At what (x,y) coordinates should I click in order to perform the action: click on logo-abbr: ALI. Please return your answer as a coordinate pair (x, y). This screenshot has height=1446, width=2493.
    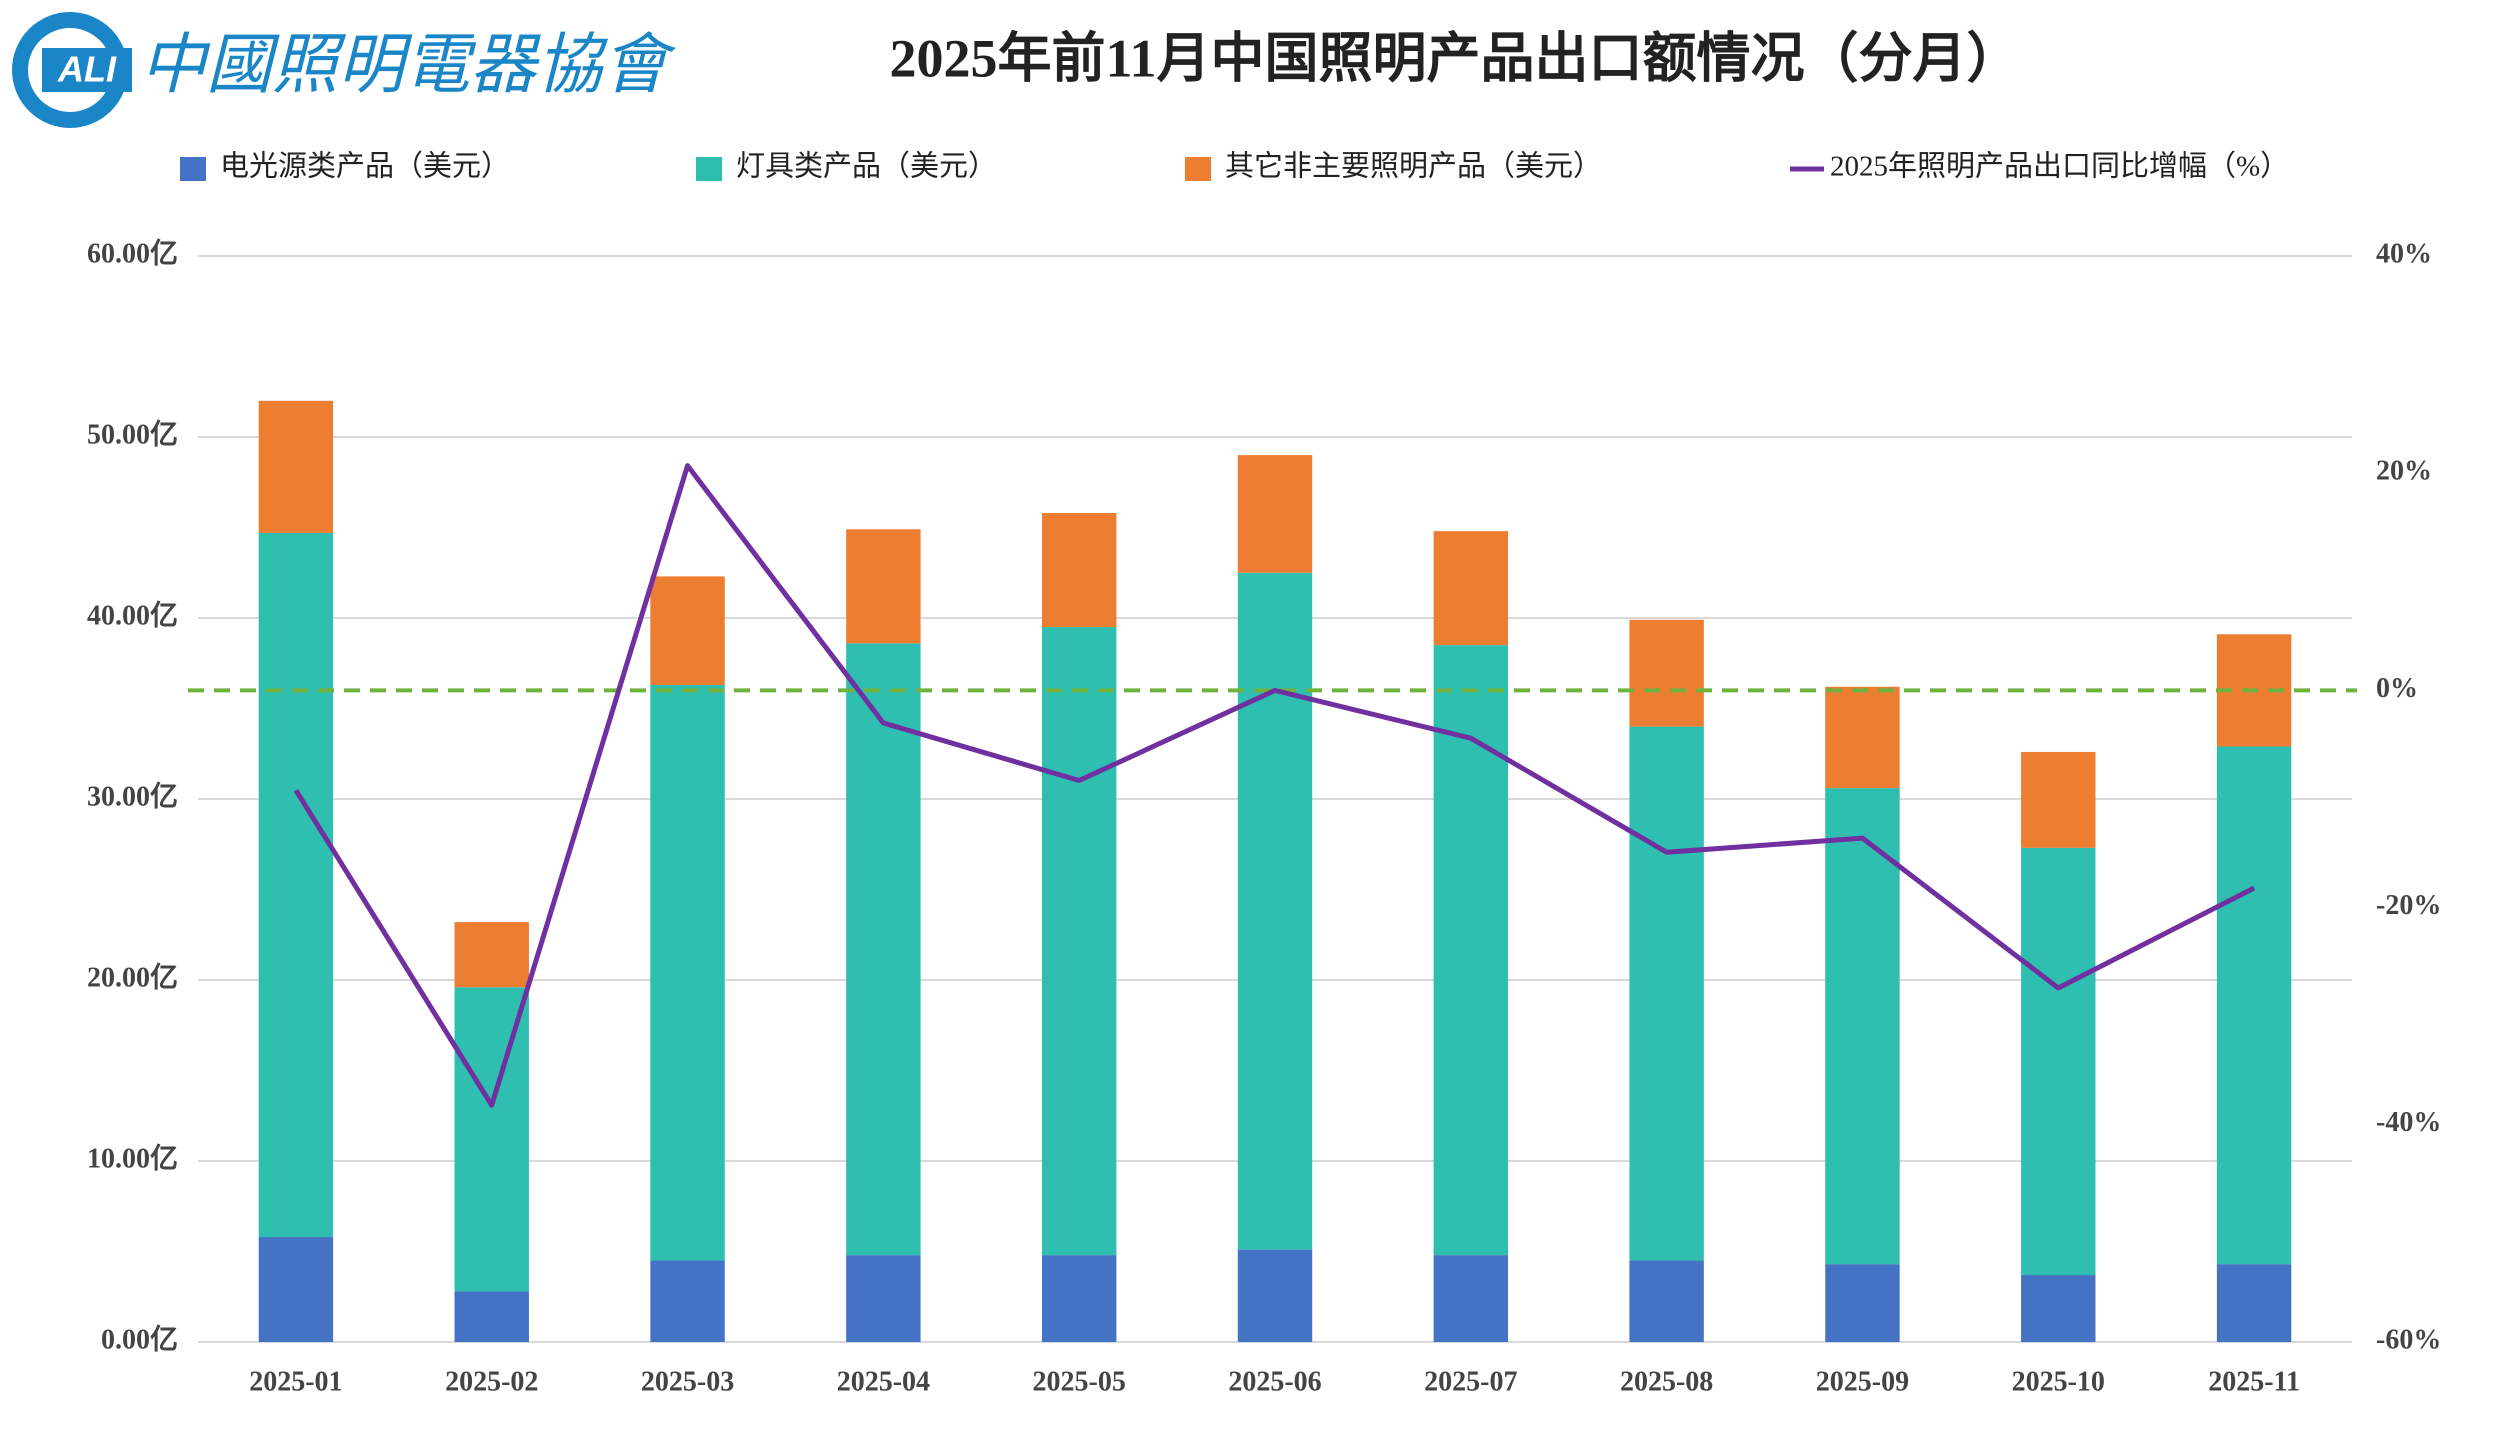
    Looking at the image, I should click on (87, 69).